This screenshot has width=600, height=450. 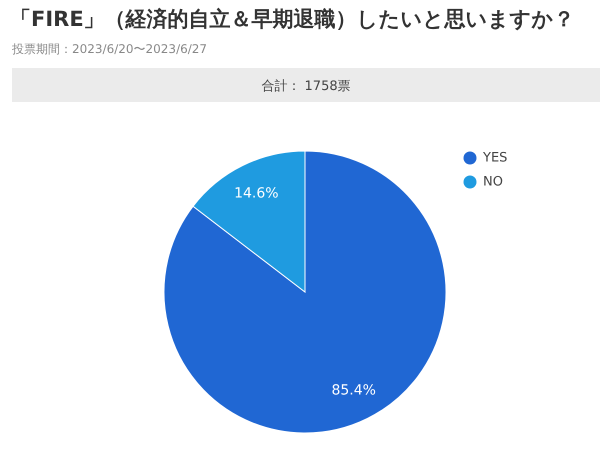 What do you see at coordinates (109, 49) in the screenshot?
I see `chart-subtitle: 投票期間：2023/6/20〜2023/6/27` at bounding box center [109, 49].